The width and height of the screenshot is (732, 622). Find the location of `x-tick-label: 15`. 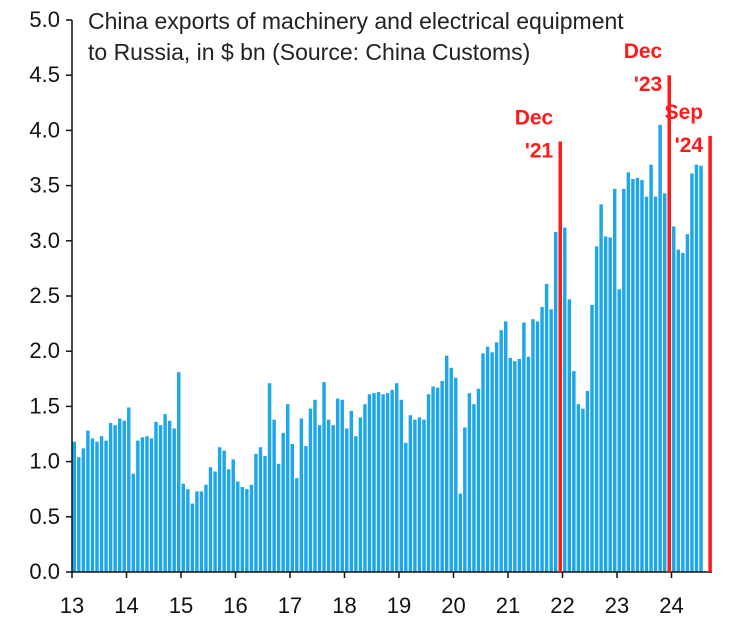

x-tick-label: 15 is located at coordinates (181, 605).